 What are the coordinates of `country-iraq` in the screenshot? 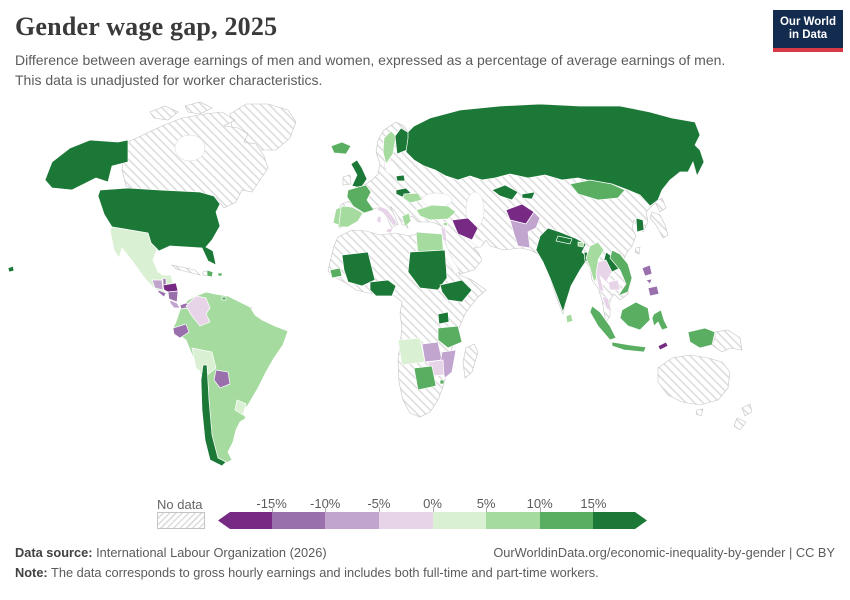 It's located at (465, 229).